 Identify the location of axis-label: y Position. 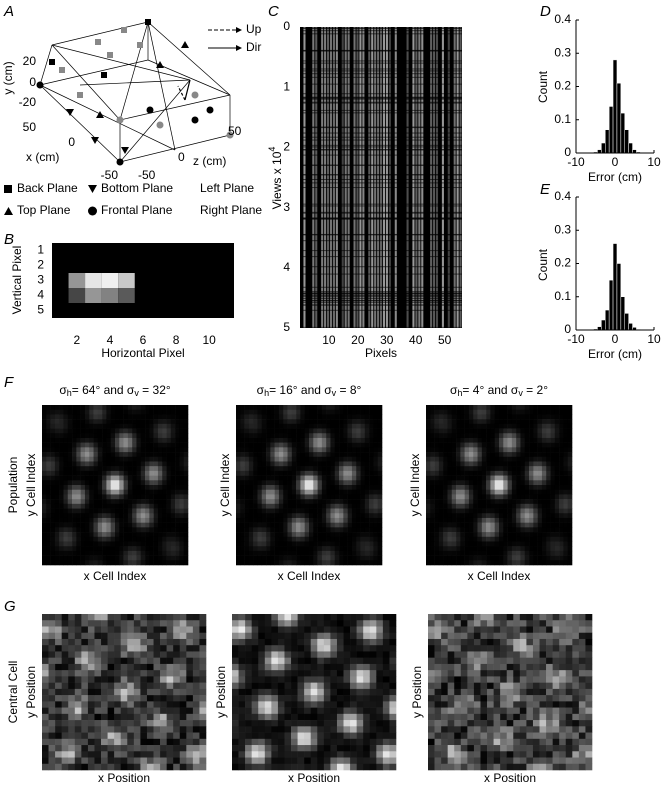
(31, 692).